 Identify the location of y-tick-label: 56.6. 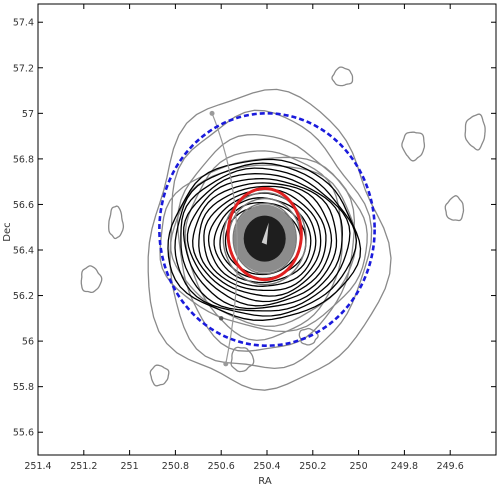
(23, 205).